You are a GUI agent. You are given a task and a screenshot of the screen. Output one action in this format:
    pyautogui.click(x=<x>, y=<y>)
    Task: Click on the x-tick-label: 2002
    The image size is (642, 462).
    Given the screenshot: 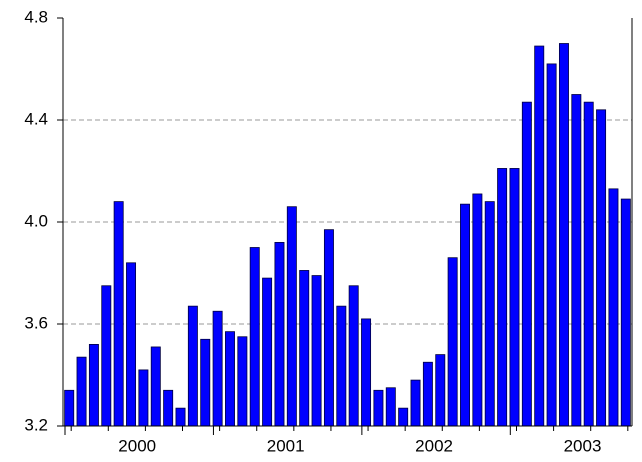 What is the action you would take?
    pyautogui.click(x=434, y=445)
    